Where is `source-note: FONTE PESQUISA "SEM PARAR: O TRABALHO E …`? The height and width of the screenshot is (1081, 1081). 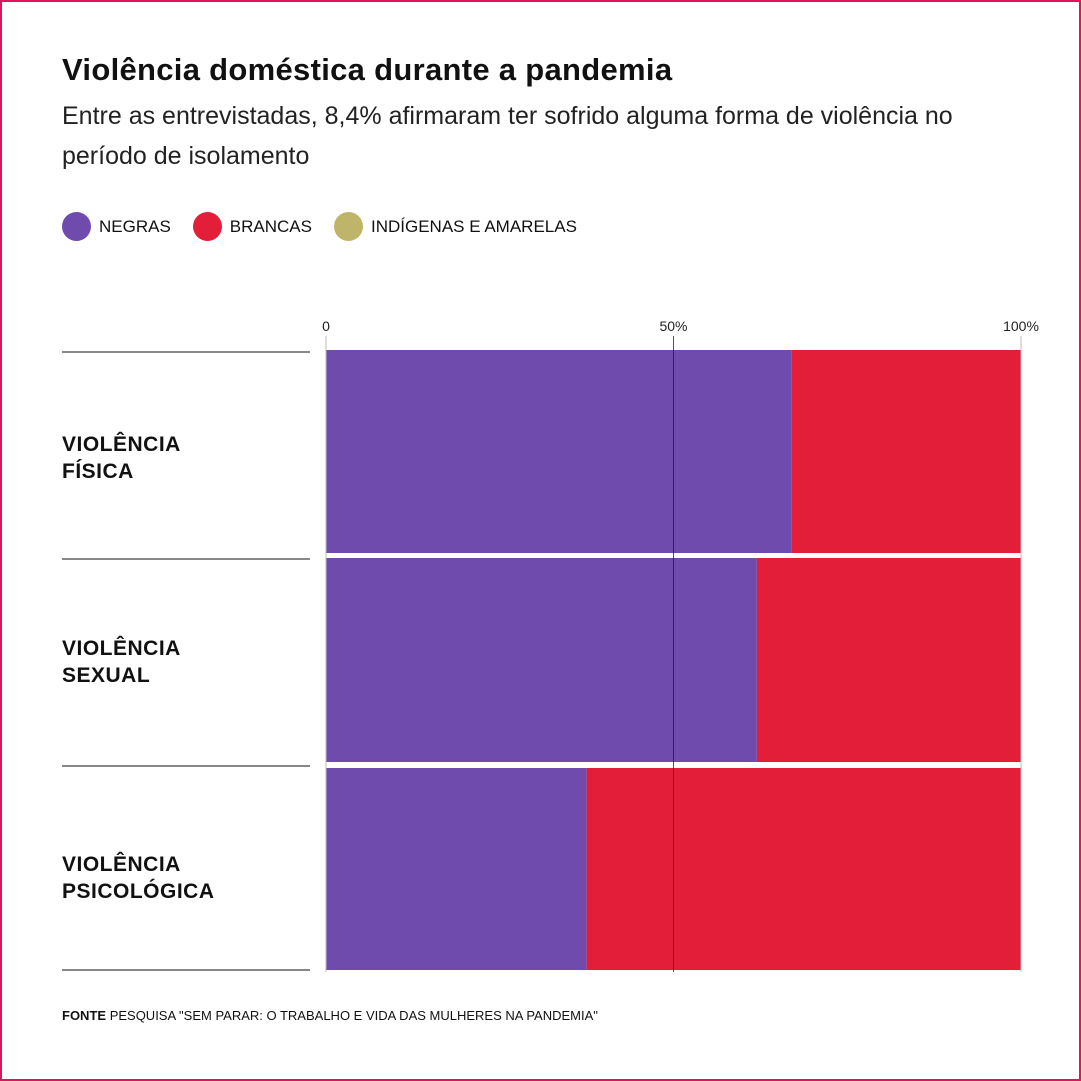 source-note: FONTE PESQUISA "SEM PARAR: O TRABALHO E … is located at coordinates (330, 1015).